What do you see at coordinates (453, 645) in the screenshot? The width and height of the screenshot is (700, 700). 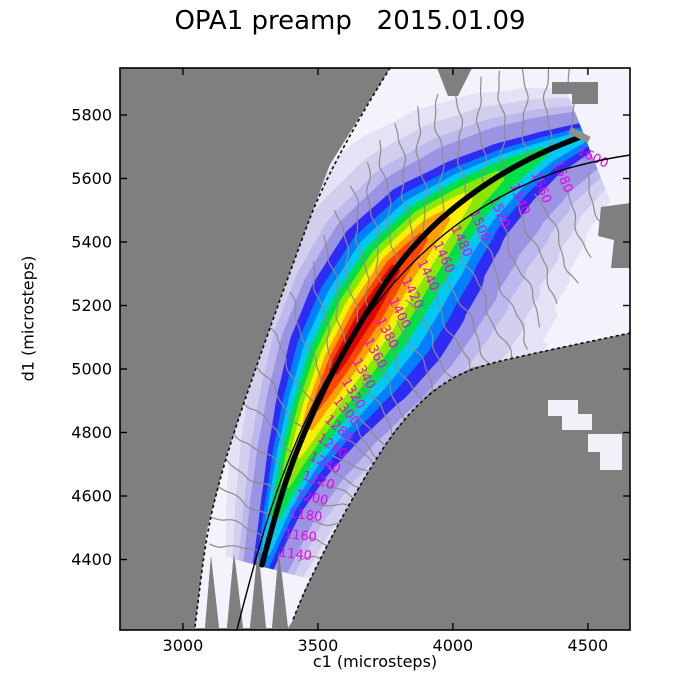 I see `x-tick-label: 4000` at bounding box center [453, 645].